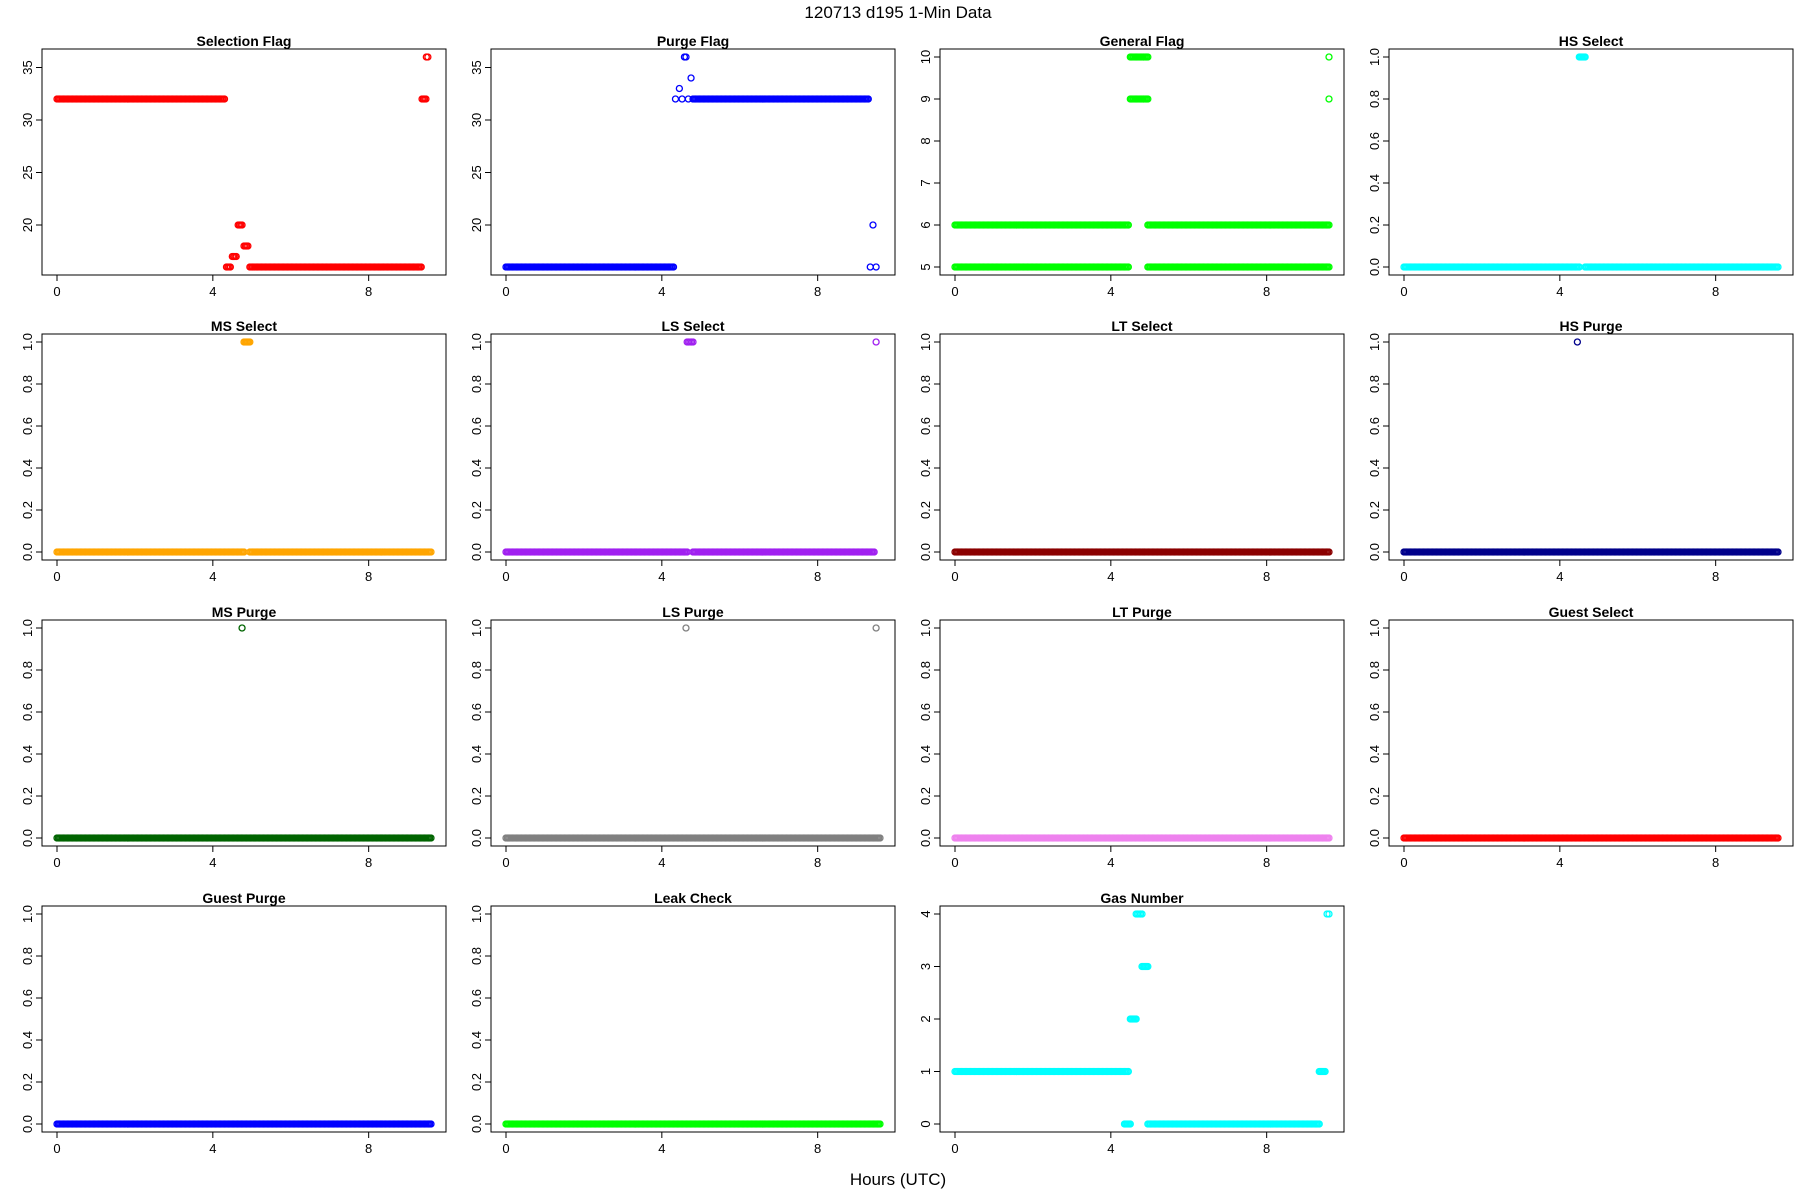 This screenshot has height=1200, width=1800. Describe the element at coordinates (27, 120) in the screenshot. I see `y-tick-label: 30` at that location.